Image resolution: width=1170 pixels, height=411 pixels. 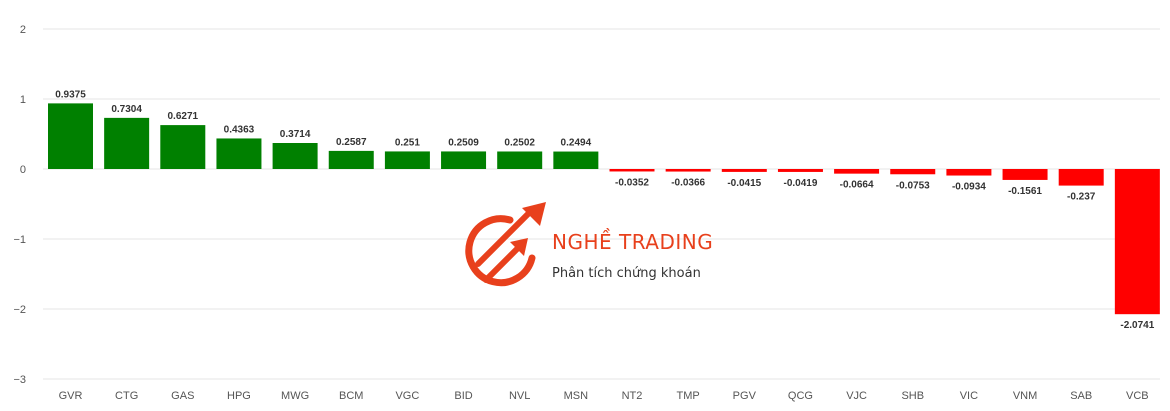 I want to click on x-tick-label-gvr: GVR, so click(x=71, y=396).